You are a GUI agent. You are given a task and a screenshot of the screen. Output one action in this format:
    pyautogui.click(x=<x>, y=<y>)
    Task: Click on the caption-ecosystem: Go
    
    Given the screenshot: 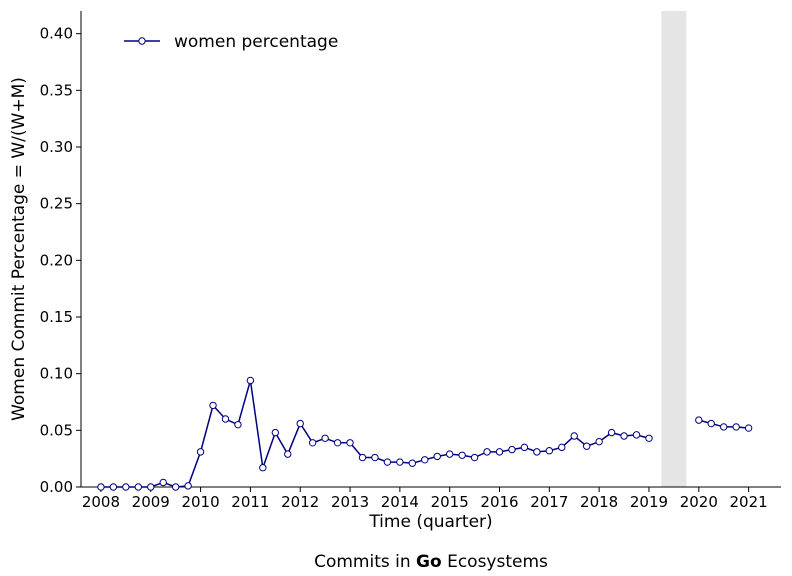 What is the action you would take?
    pyautogui.click(x=429, y=562)
    